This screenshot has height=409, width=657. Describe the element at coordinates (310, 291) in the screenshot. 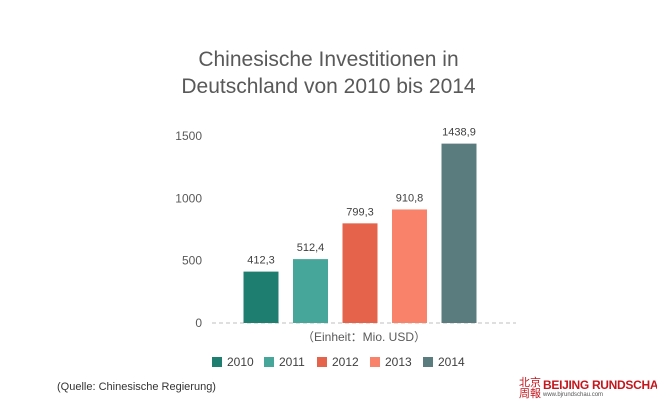

I see `bar-2011` at that location.